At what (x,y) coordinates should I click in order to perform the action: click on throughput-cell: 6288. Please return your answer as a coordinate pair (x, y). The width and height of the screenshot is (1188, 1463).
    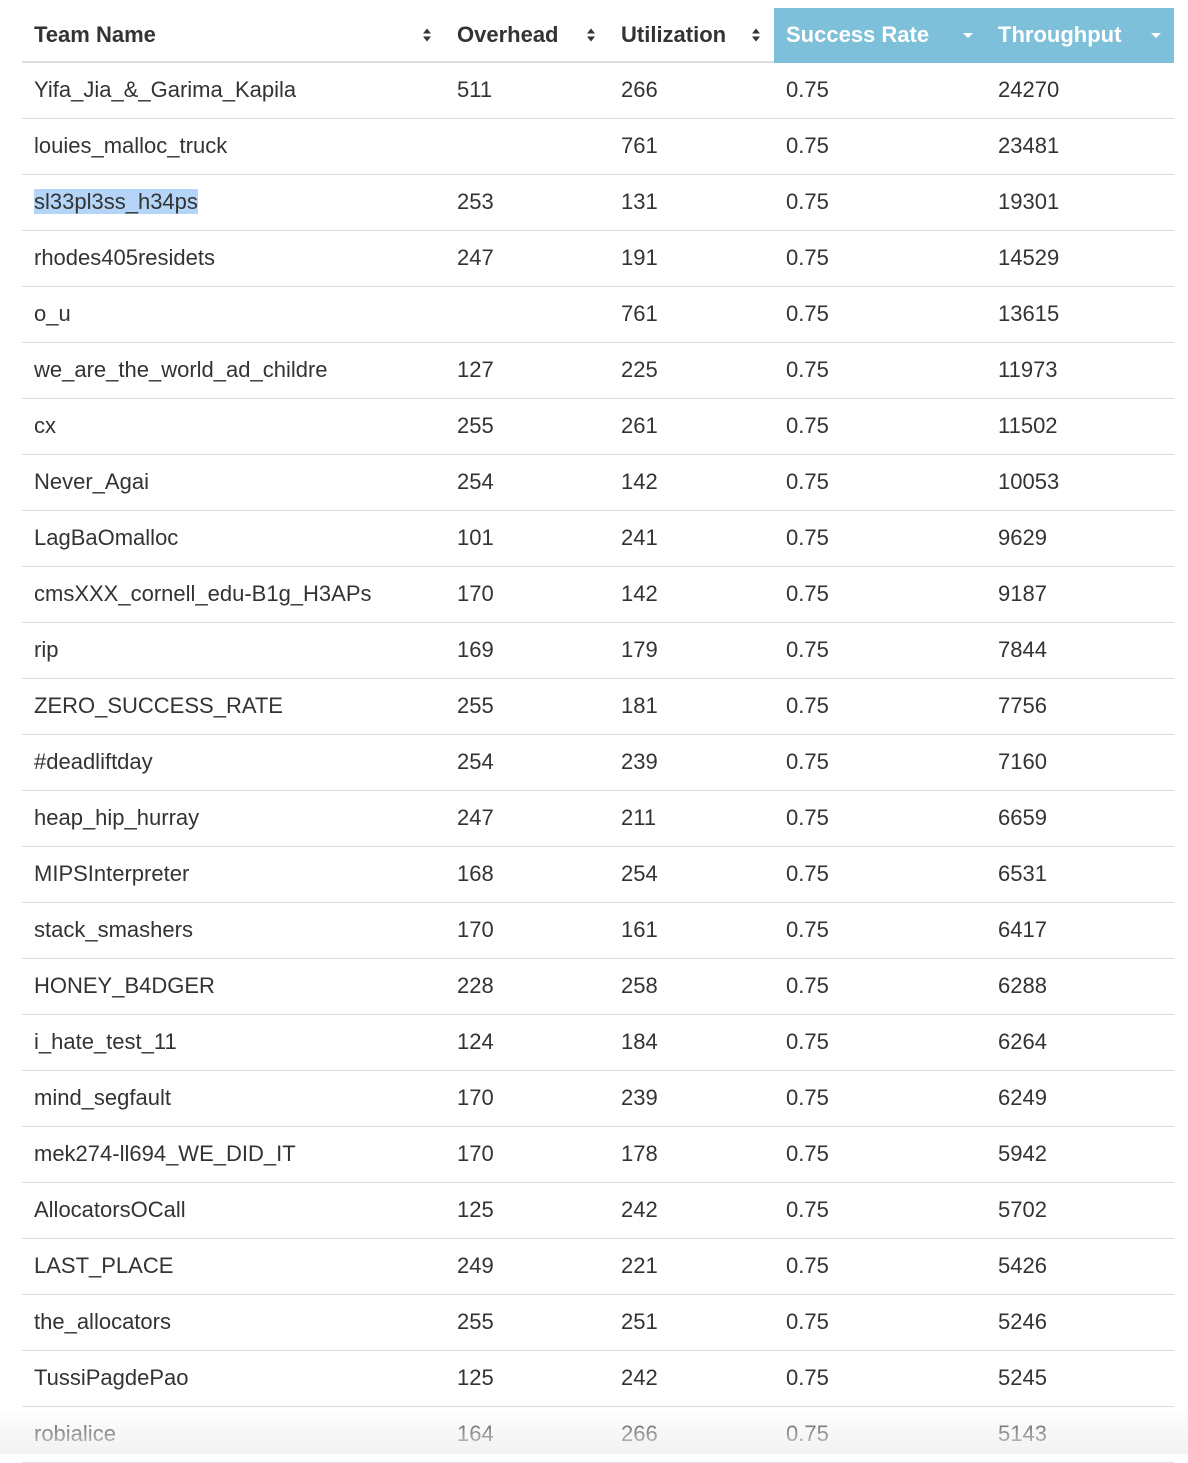
    Looking at the image, I should click on (1080, 986).